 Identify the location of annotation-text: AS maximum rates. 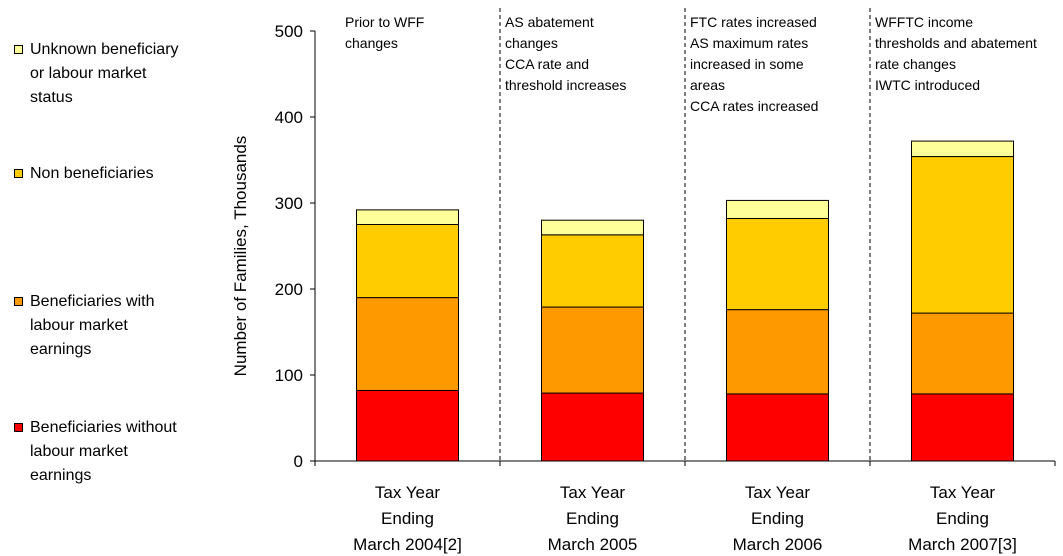
(749, 43).